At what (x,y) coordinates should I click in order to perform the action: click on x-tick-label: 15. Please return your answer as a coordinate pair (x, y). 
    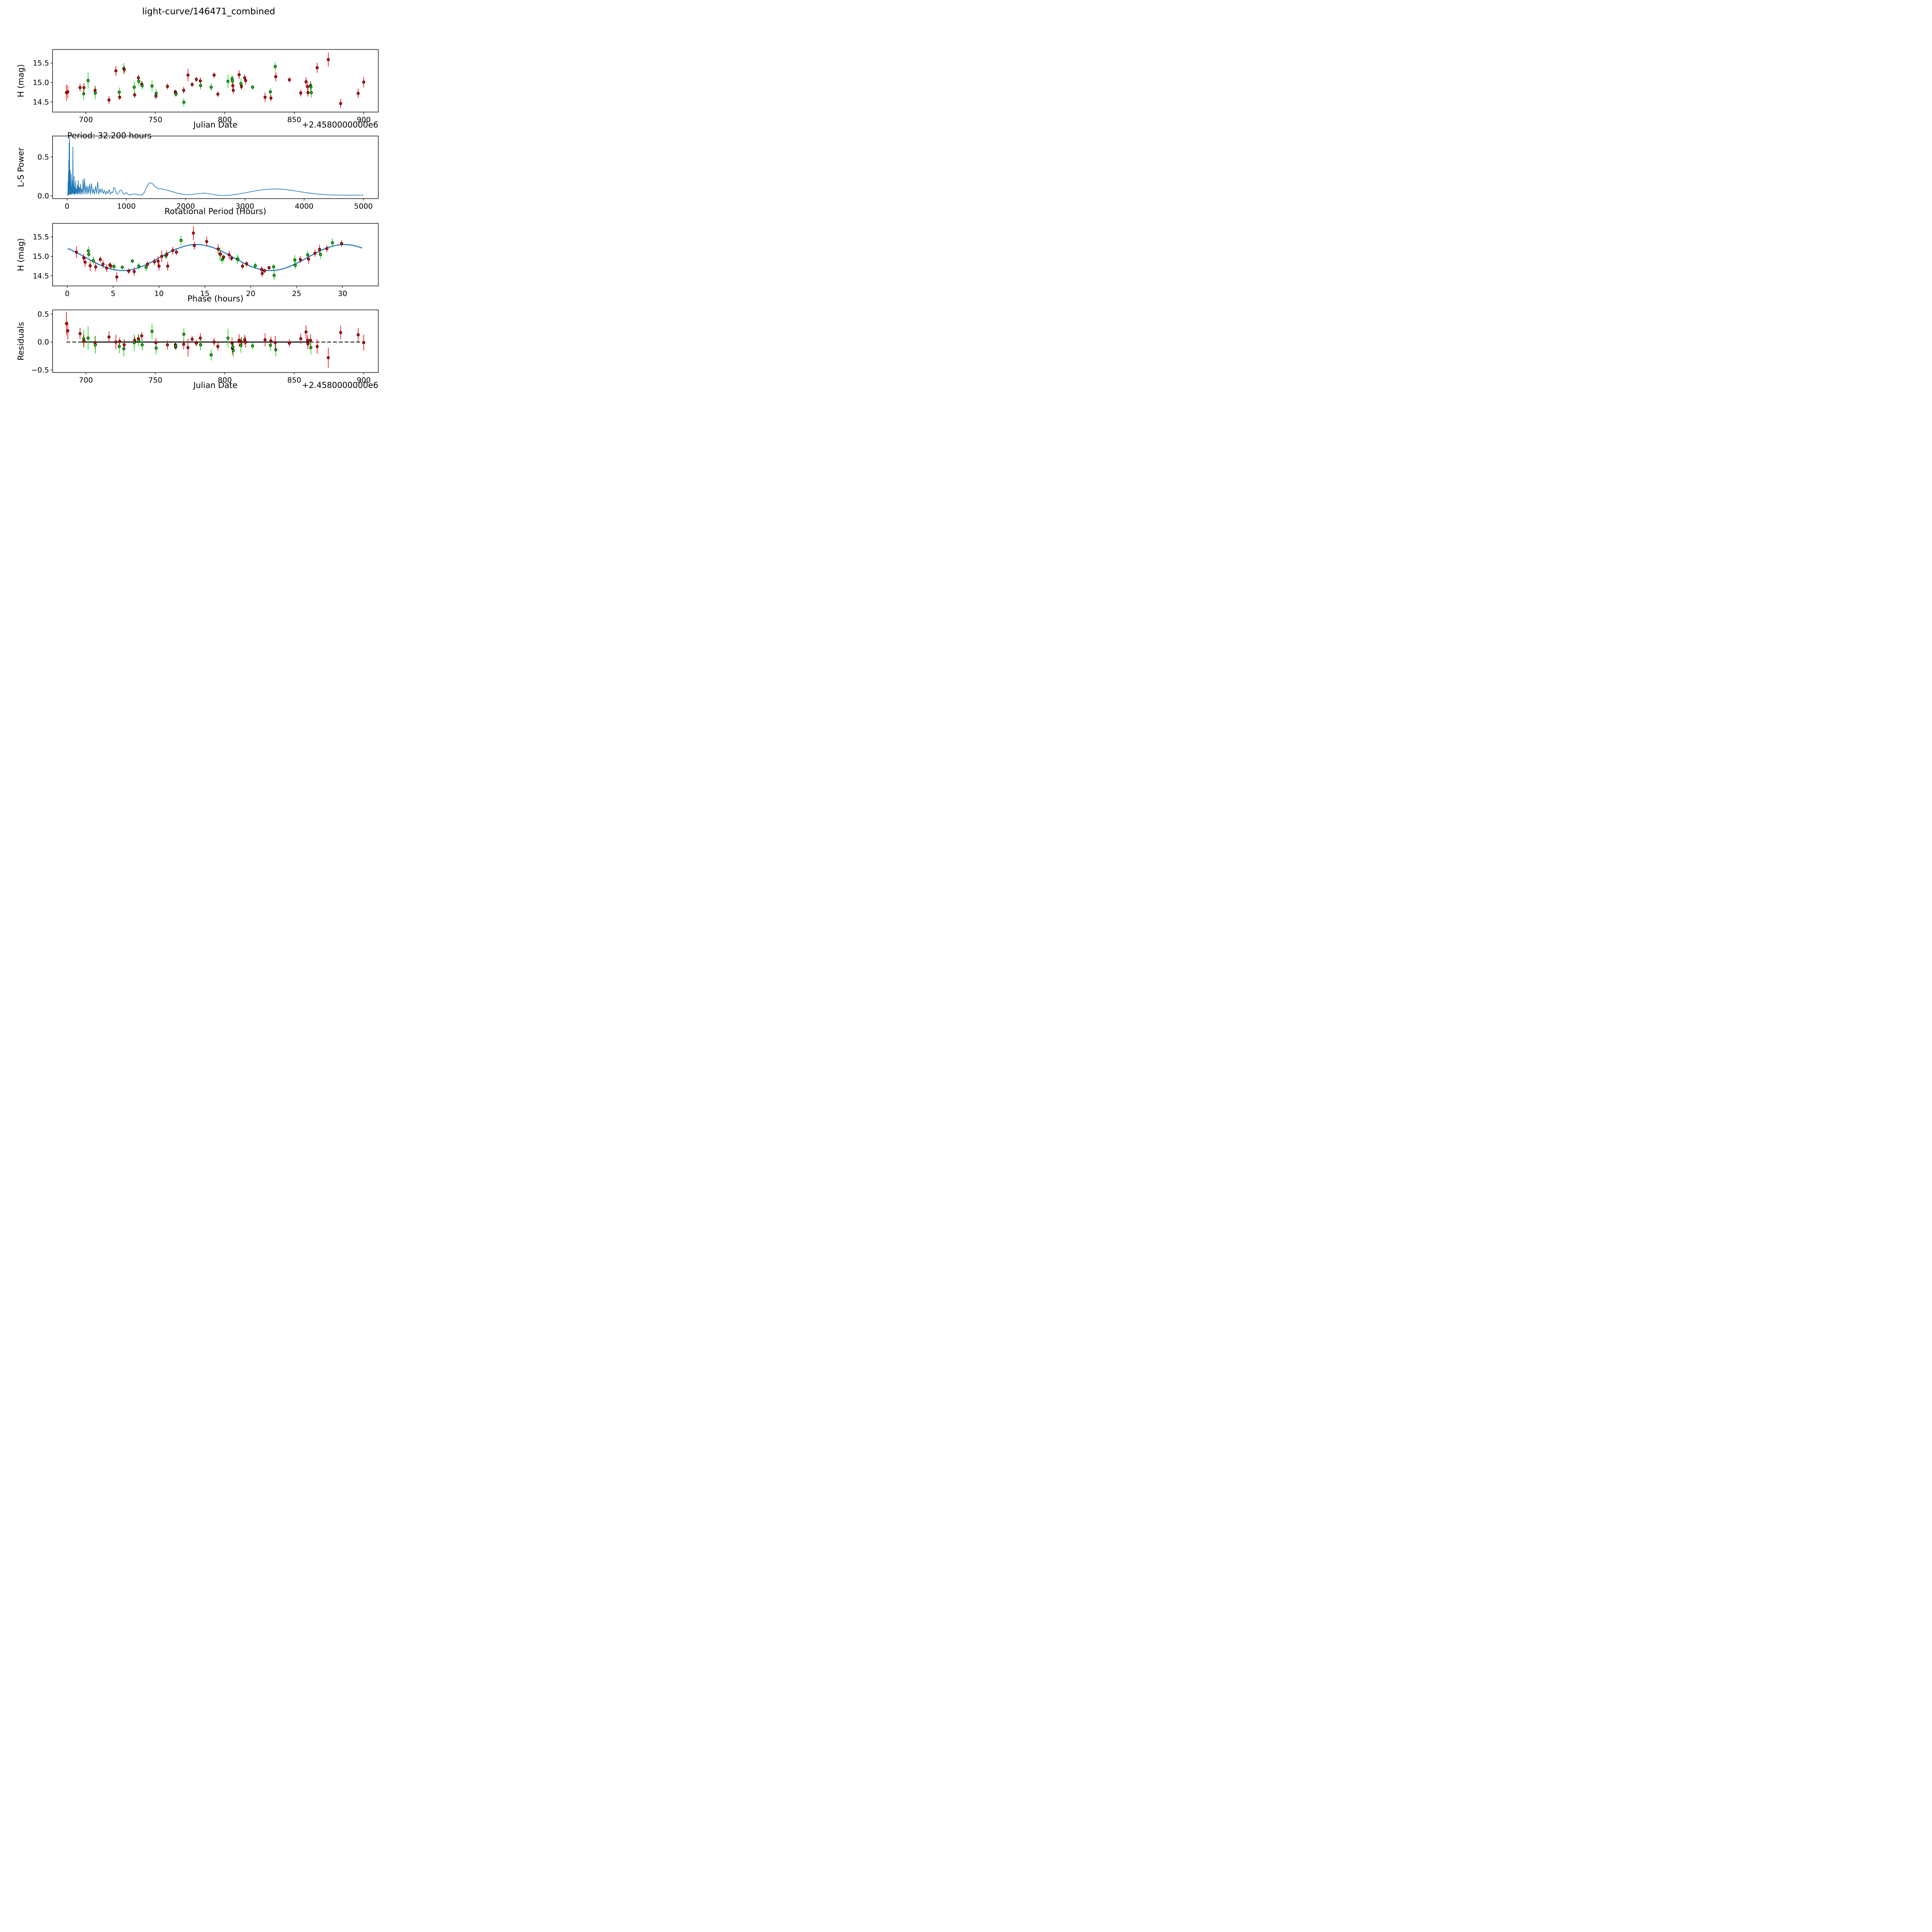
    Looking at the image, I should click on (205, 294).